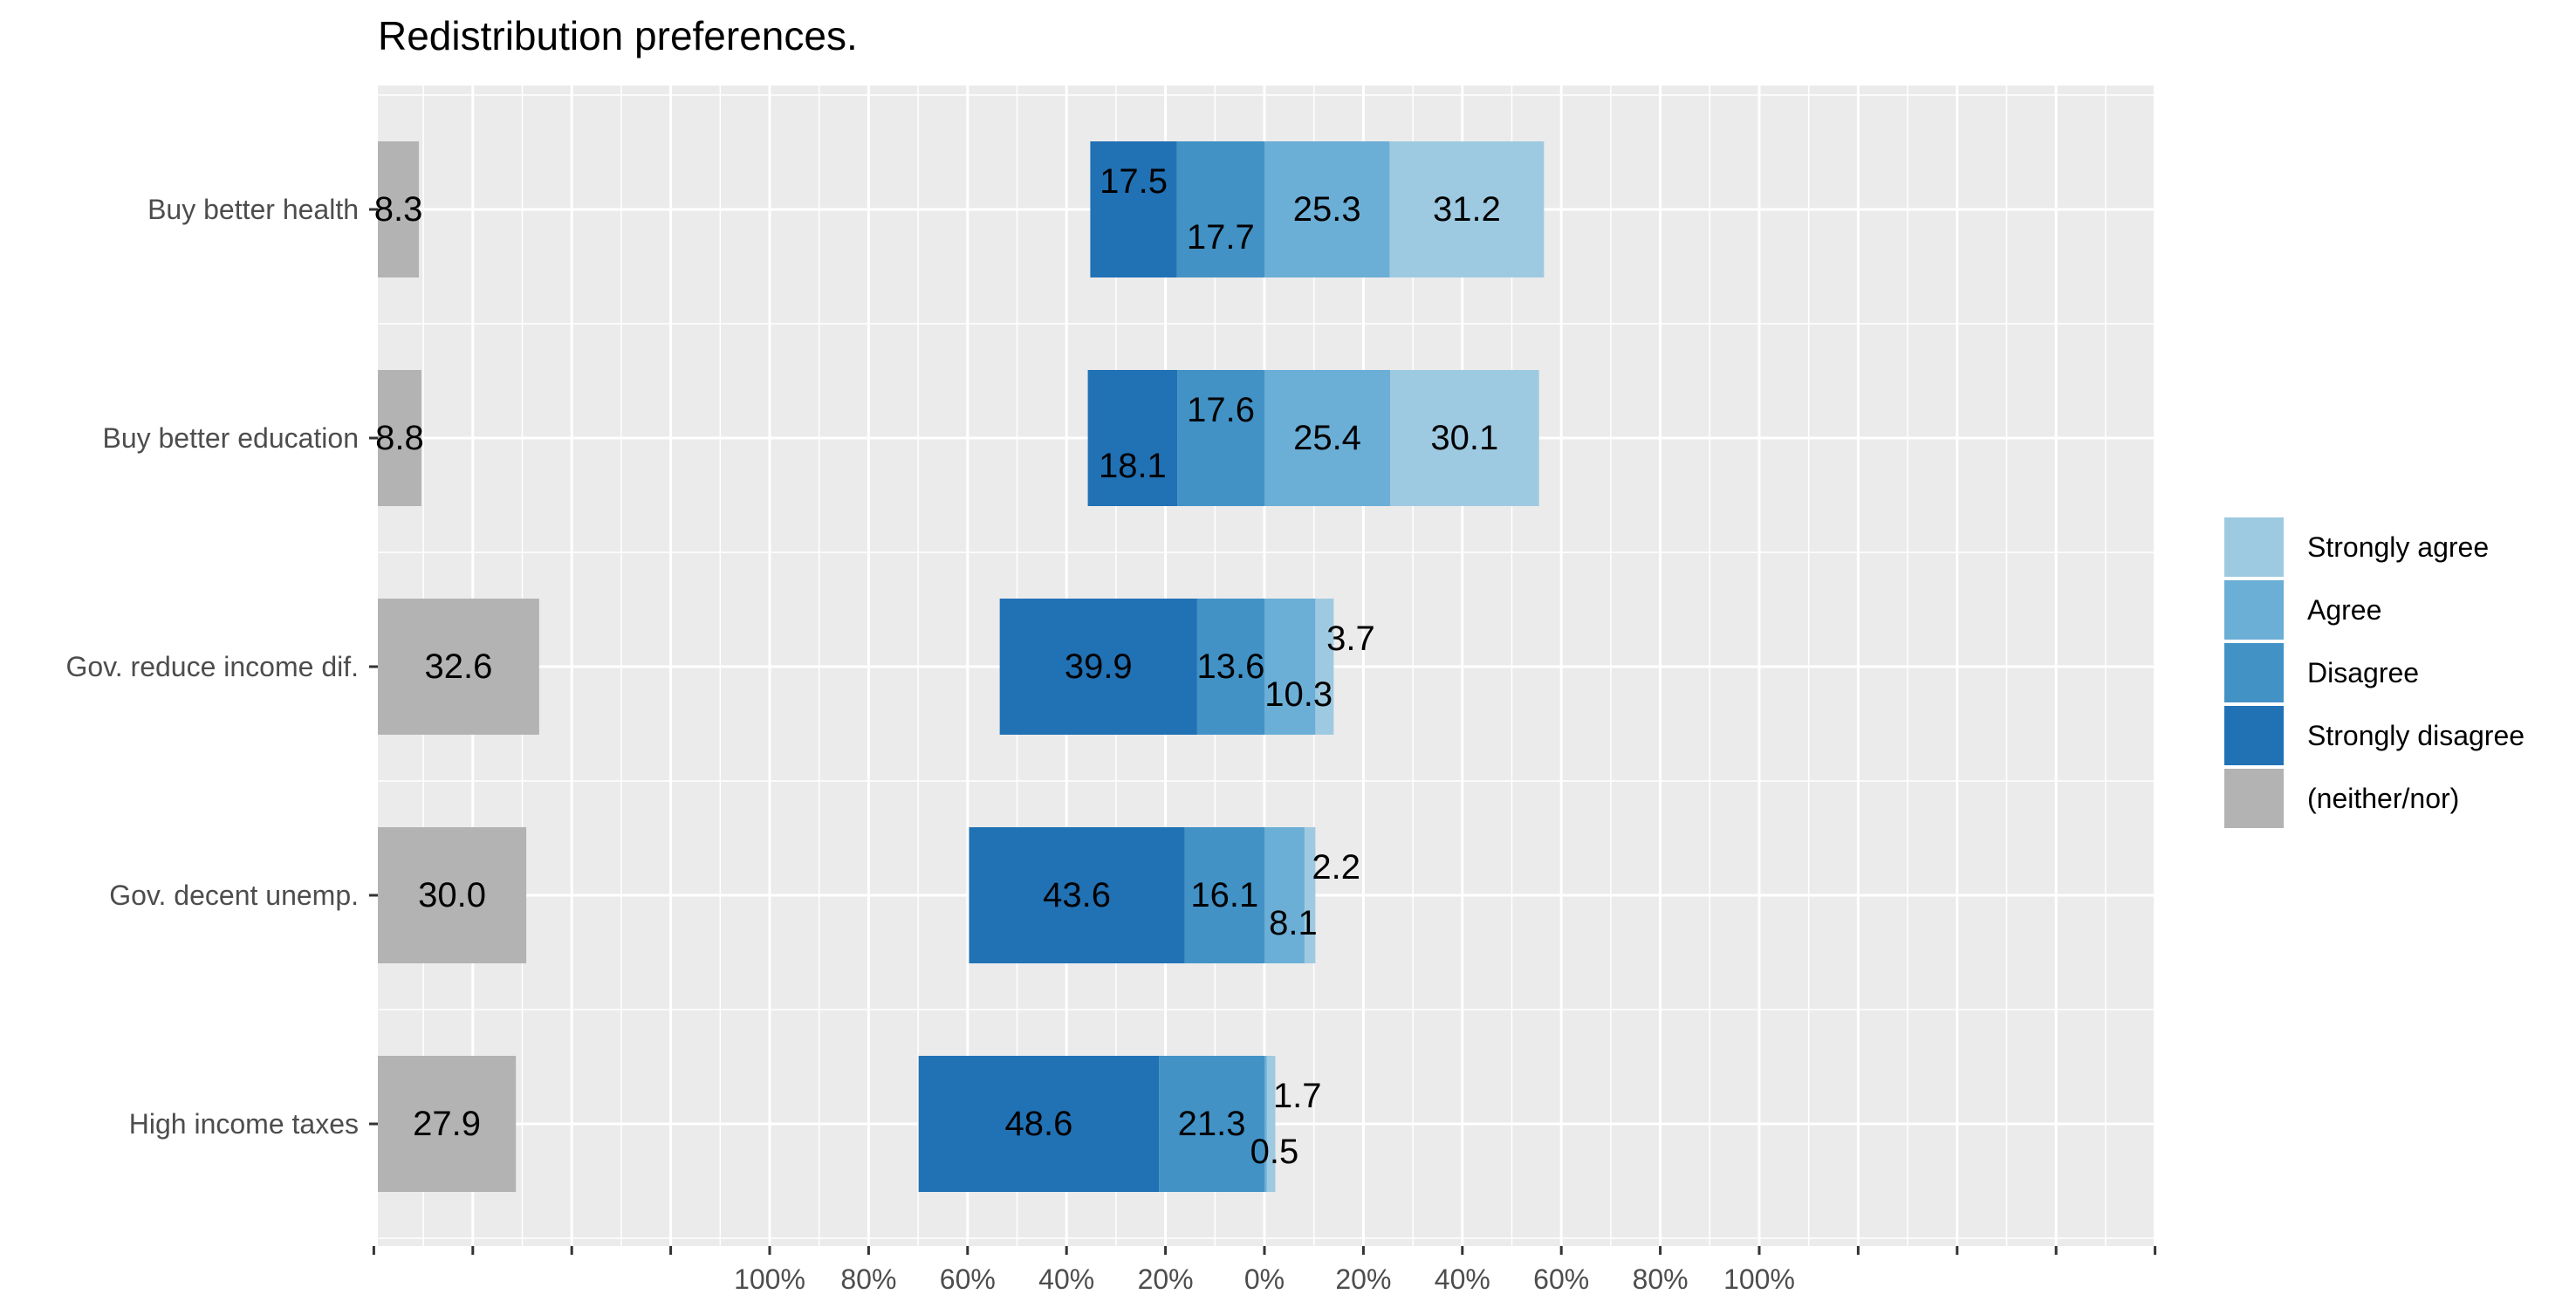 This screenshot has width=2576, height=1308. I want to click on label-strongly-agree: 1.7, so click(1298, 1096).